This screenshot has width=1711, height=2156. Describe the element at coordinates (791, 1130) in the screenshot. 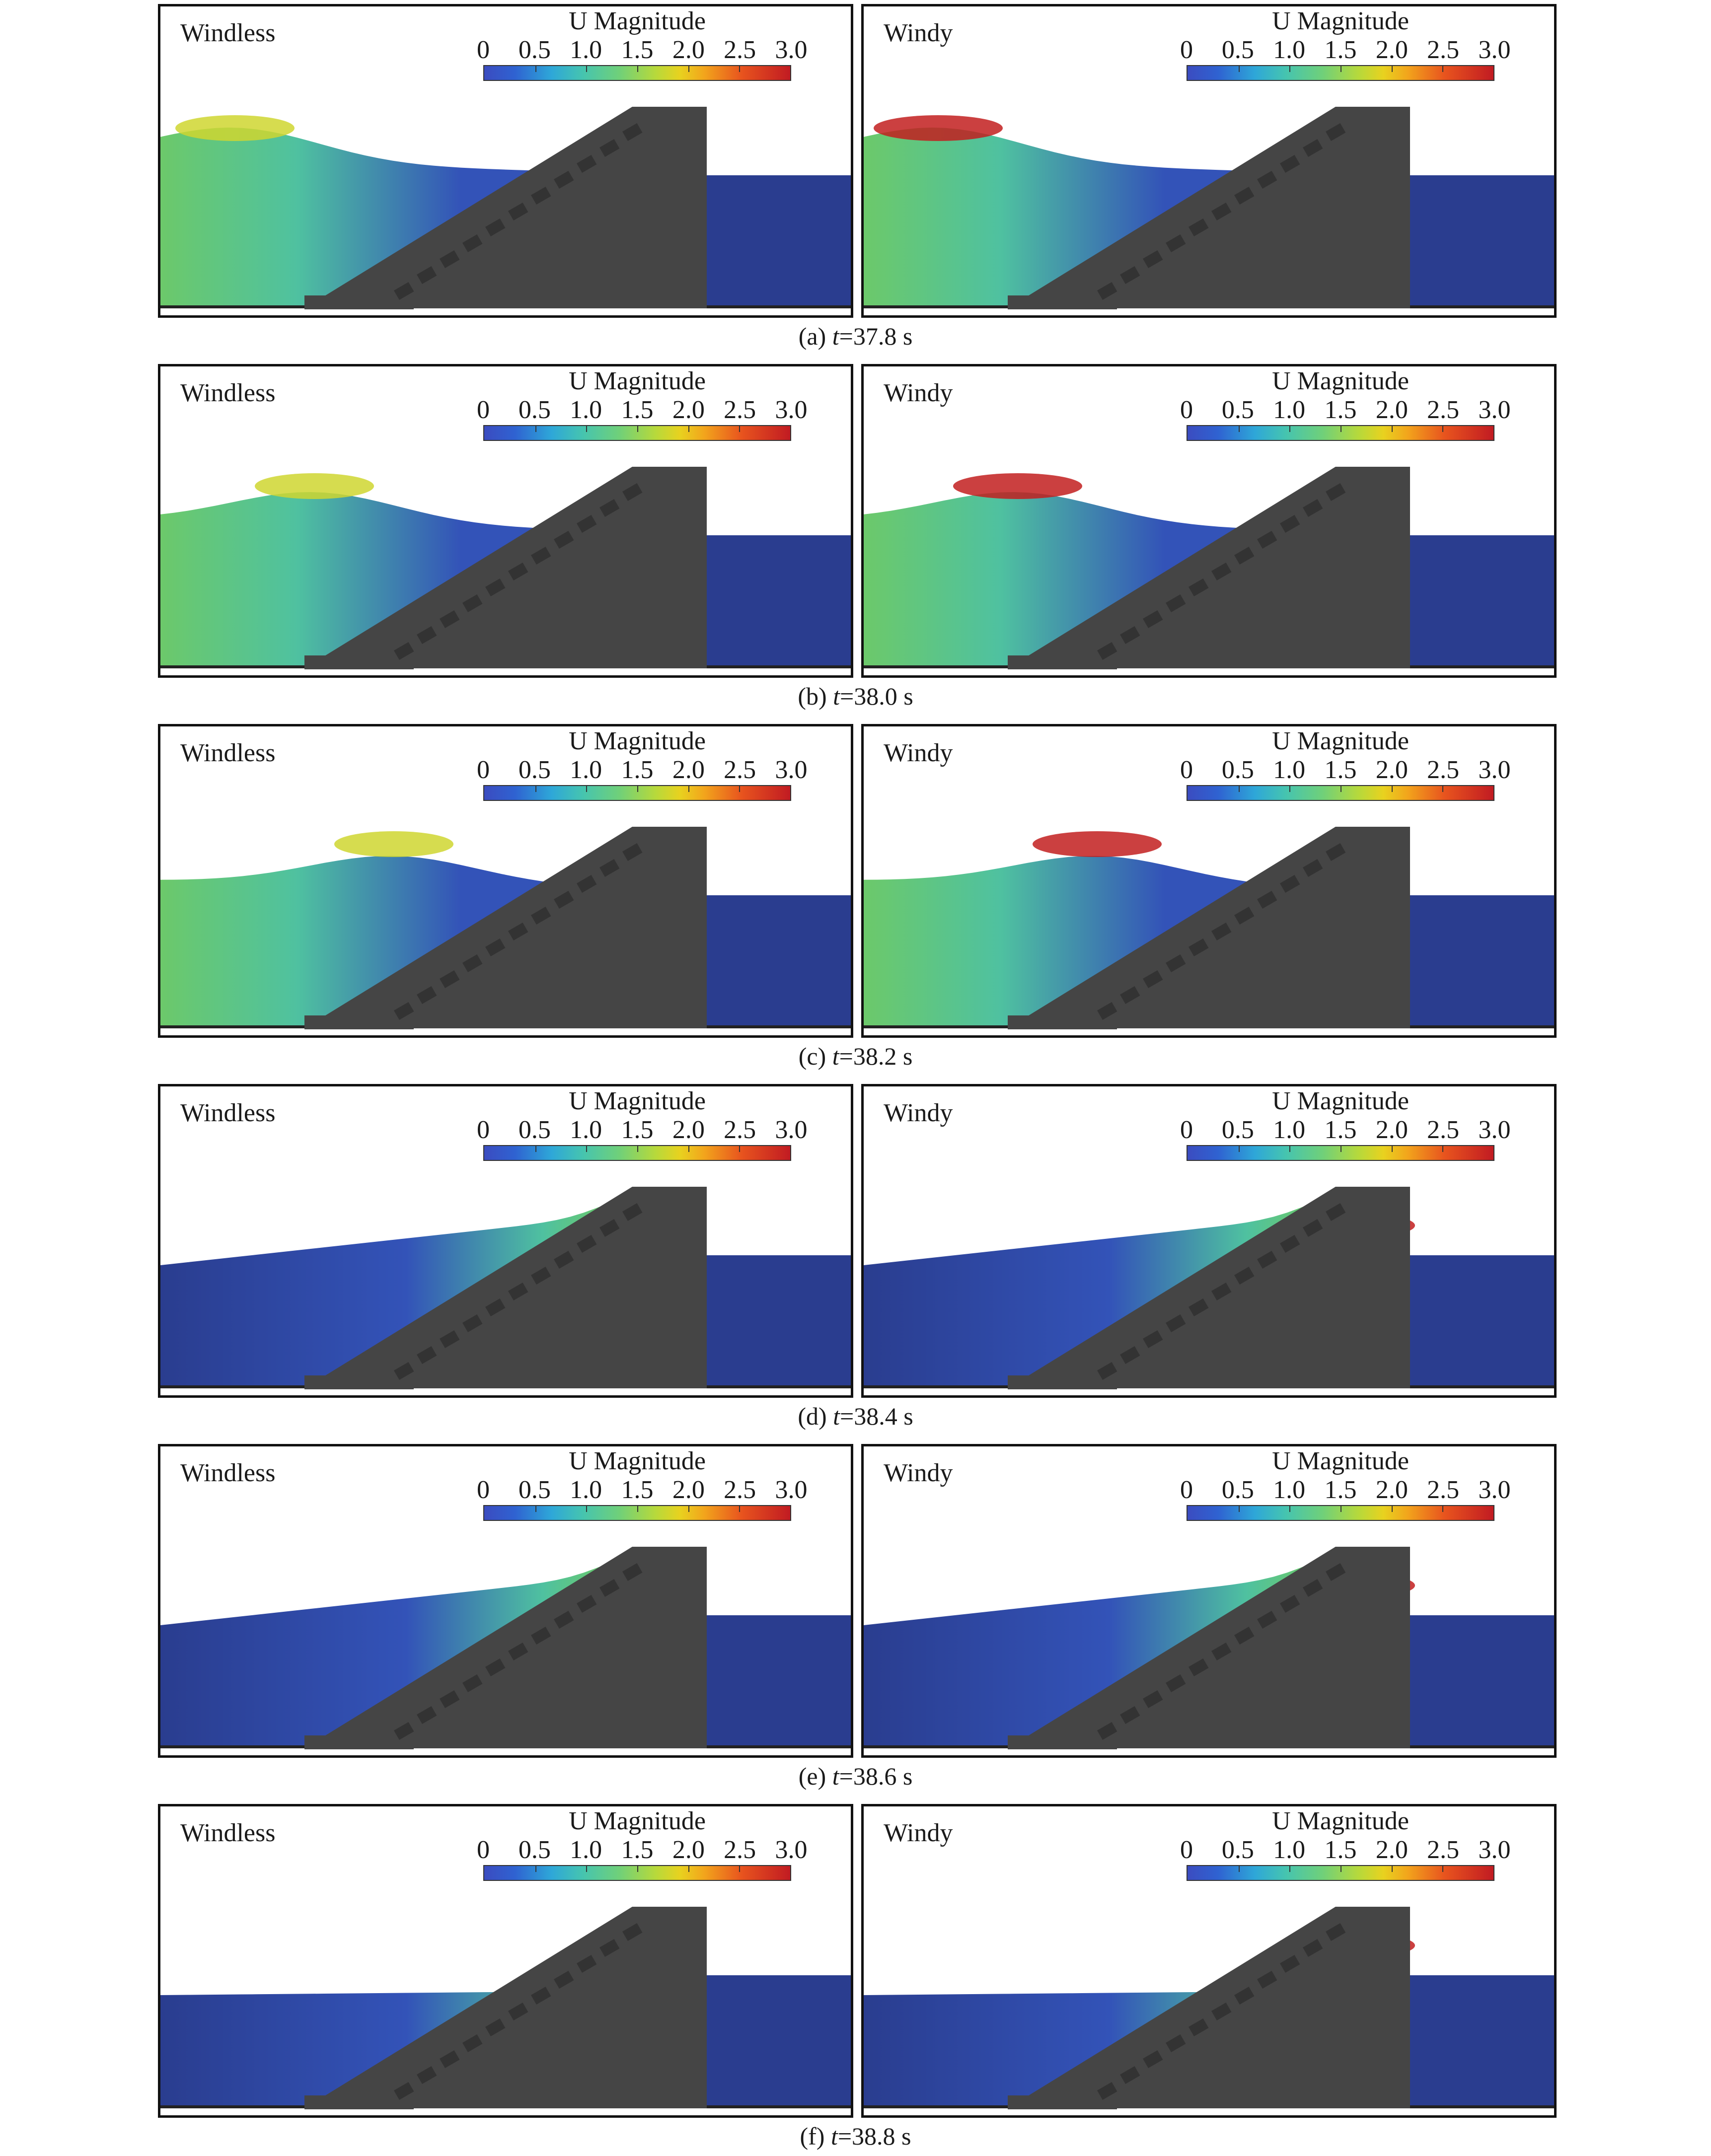

I see `colorbar-tick-label: 3.0` at that location.